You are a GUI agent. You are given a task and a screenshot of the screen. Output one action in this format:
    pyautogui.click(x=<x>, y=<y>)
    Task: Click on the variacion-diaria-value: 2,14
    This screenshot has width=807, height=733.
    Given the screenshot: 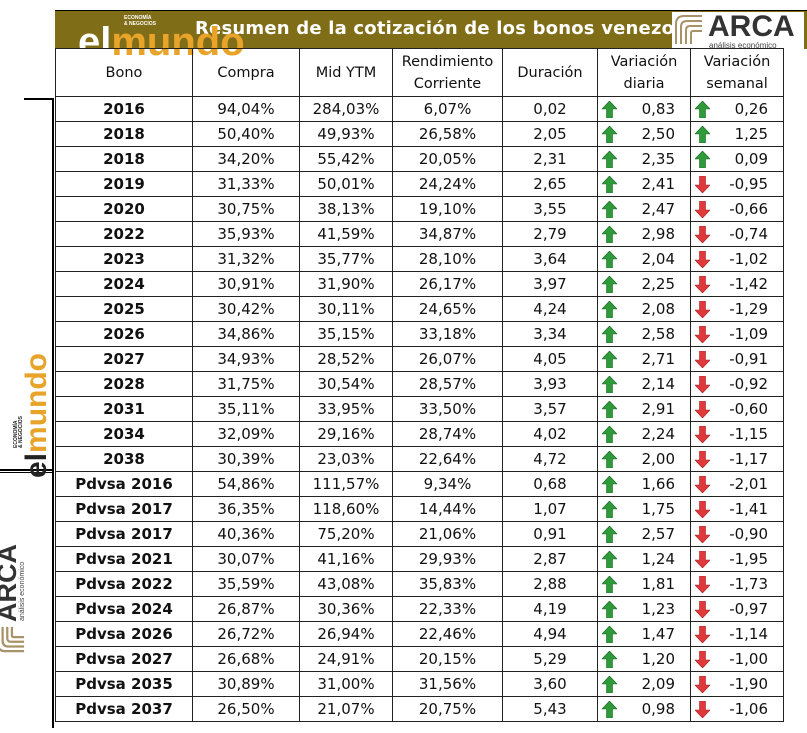 What is the action you would take?
    pyautogui.click(x=658, y=384)
    